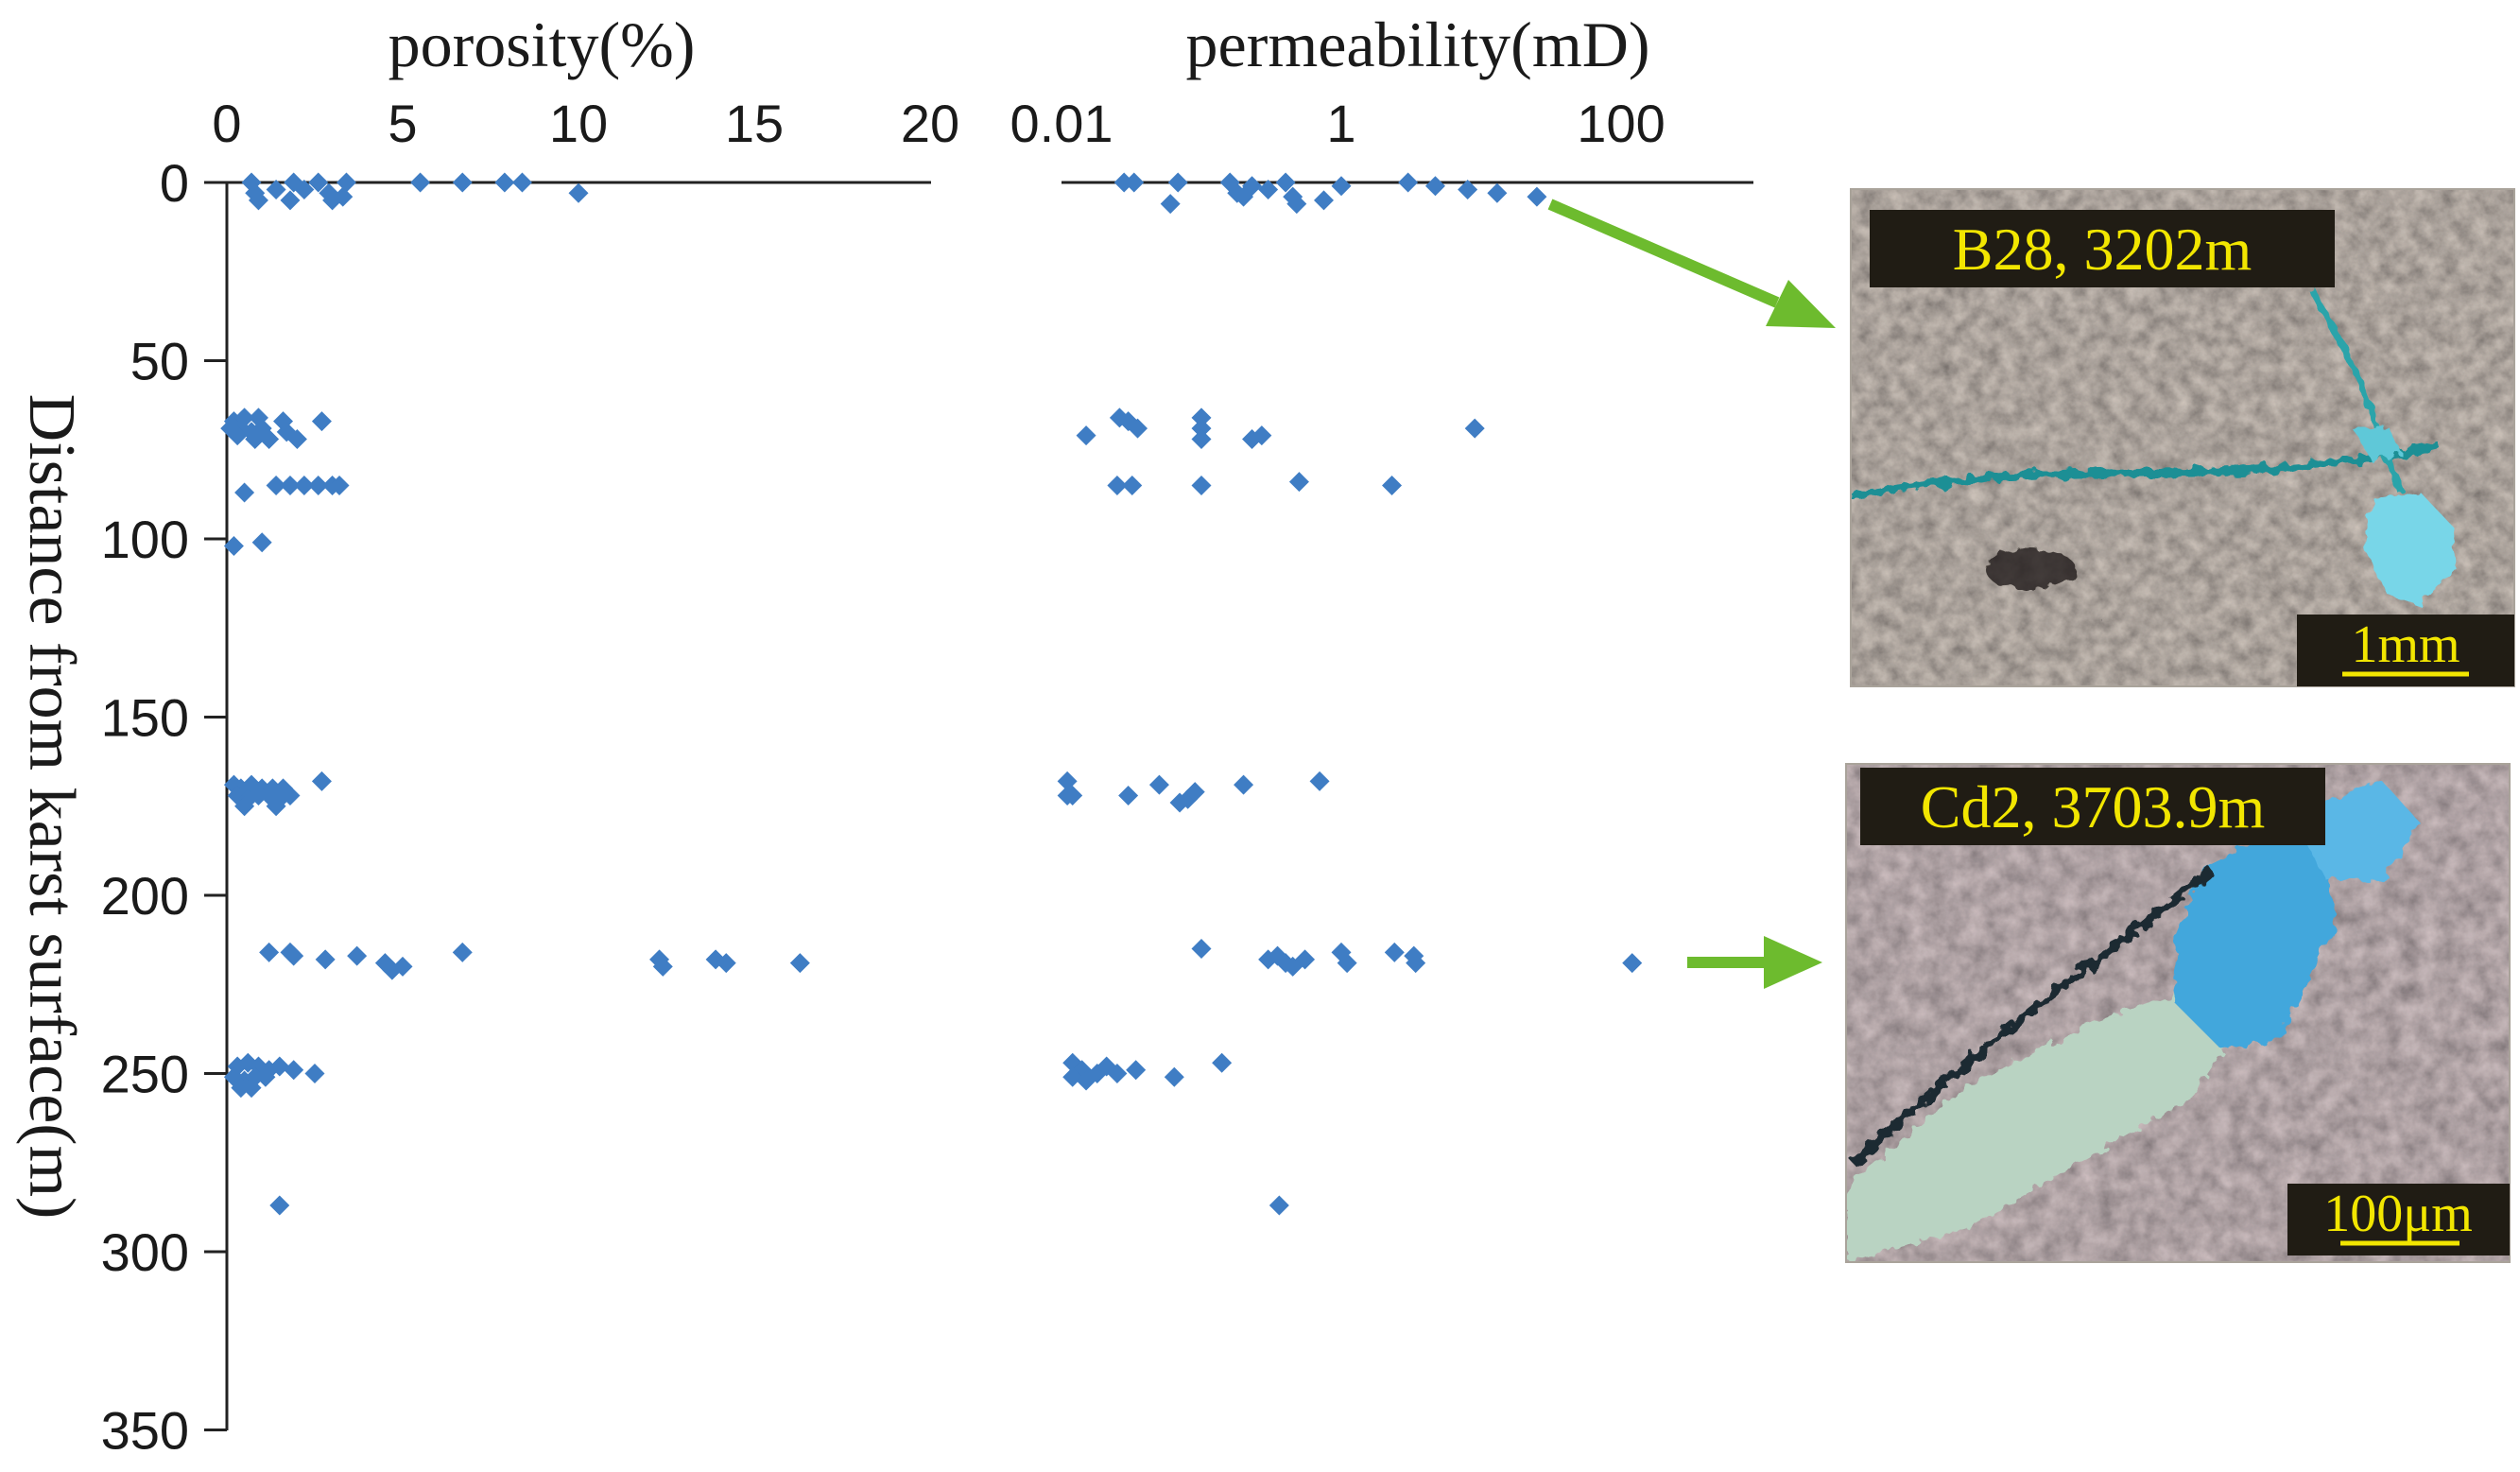 The width and height of the screenshot is (2520, 1472). Describe the element at coordinates (2146, 470) in the screenshot. I see `fracture-vein` at that location.